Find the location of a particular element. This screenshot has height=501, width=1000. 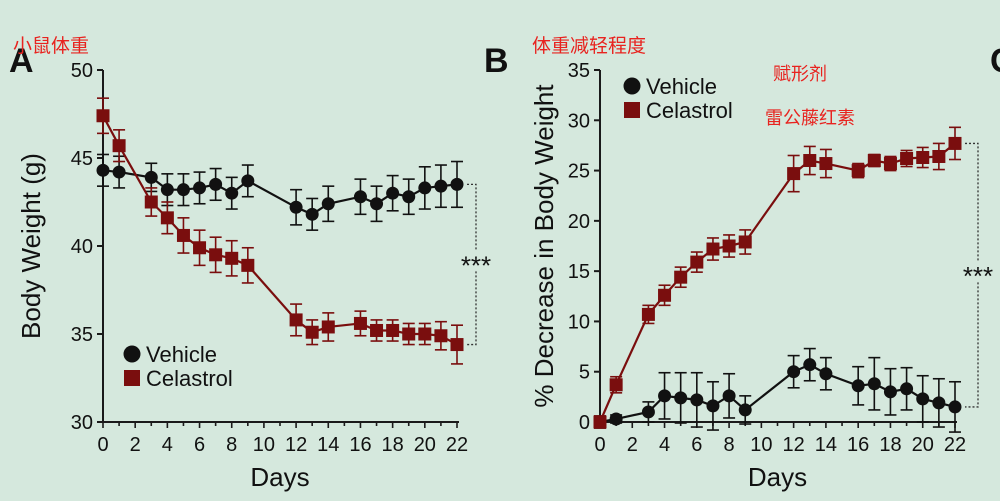

annotation-a: 小鼠体重 is located at coordinates (51, 46).